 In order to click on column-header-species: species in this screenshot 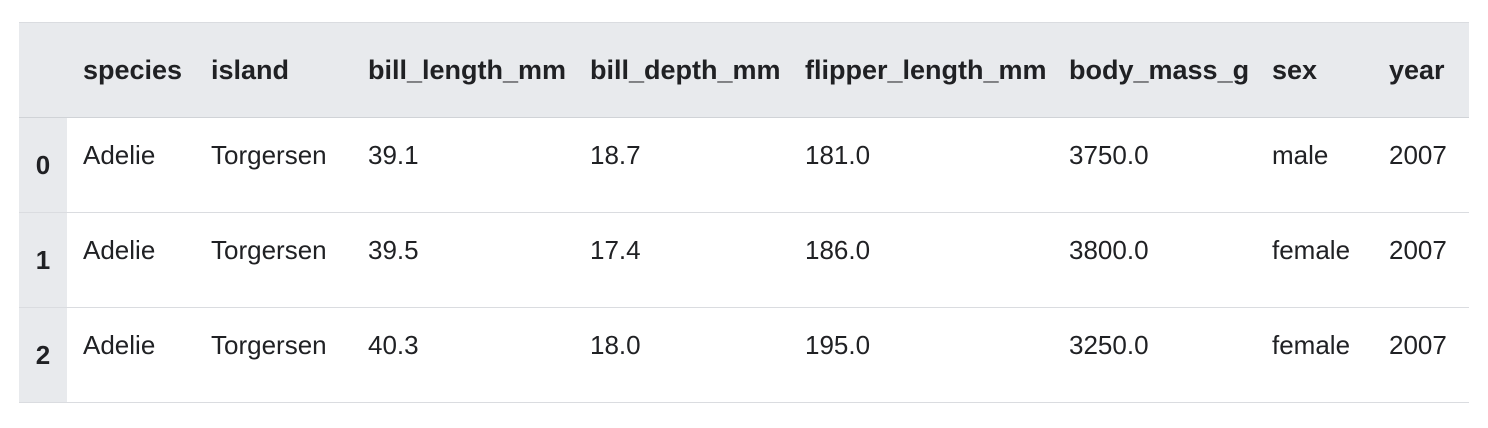, I will do `click(133, 69)`.